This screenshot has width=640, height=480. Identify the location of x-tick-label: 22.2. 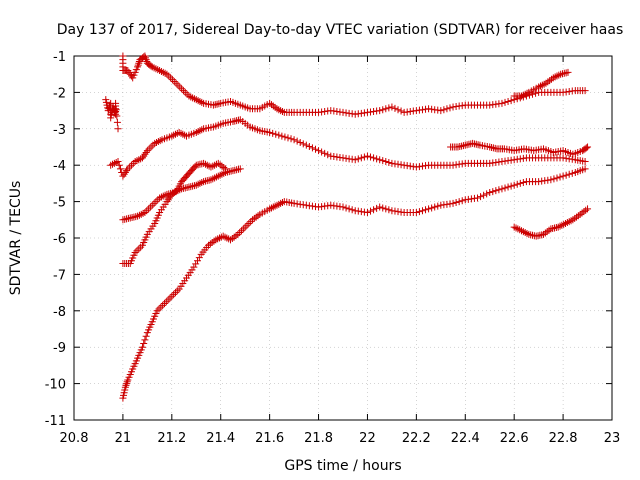
(416, 438).